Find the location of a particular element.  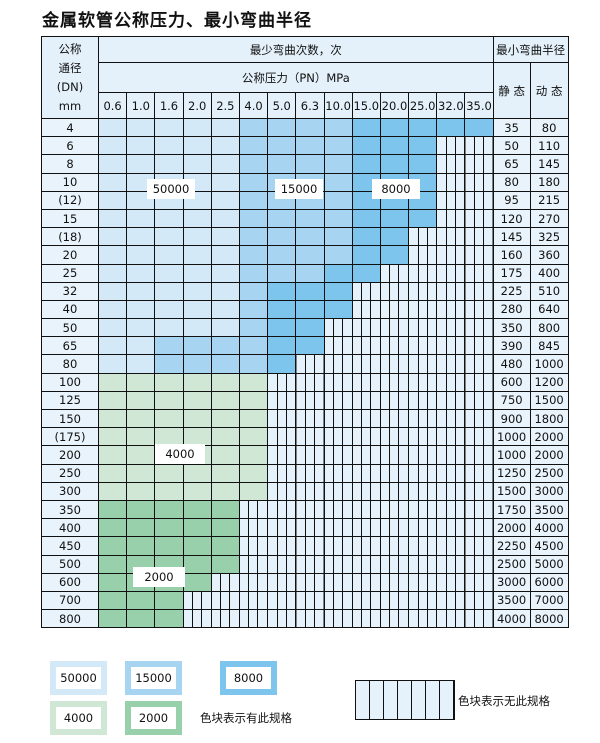

dynamic-radius-cell: 1200 is located at coordinates (549, 382).